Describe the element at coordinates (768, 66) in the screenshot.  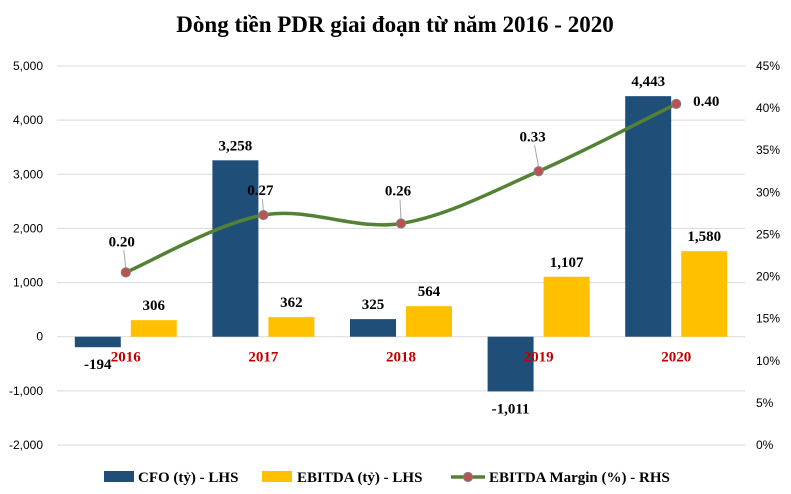
I see `y-right-tick-label: 45%` at that location.